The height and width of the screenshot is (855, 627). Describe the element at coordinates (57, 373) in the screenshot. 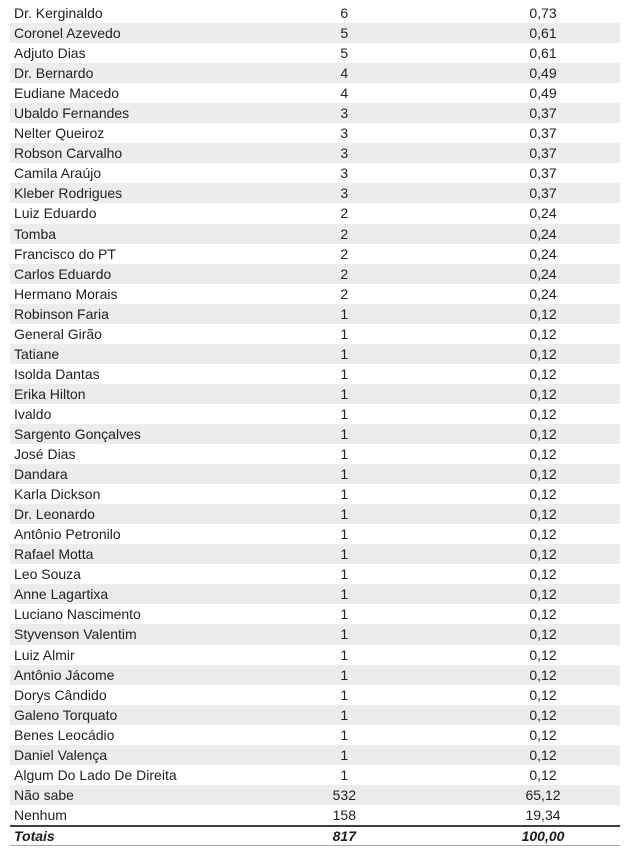

I see `name-cell: Isolda Dantas` at that location.